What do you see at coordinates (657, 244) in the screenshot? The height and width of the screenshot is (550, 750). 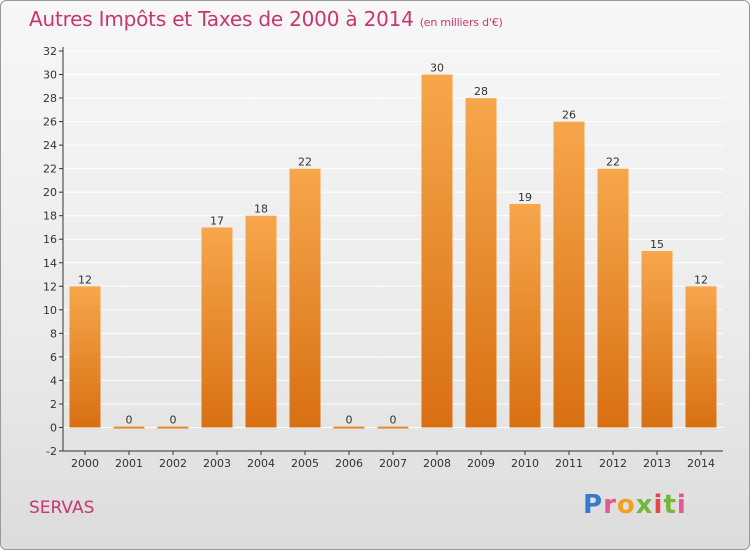 I see `data-label: 15` at bounding box center [657, 244].